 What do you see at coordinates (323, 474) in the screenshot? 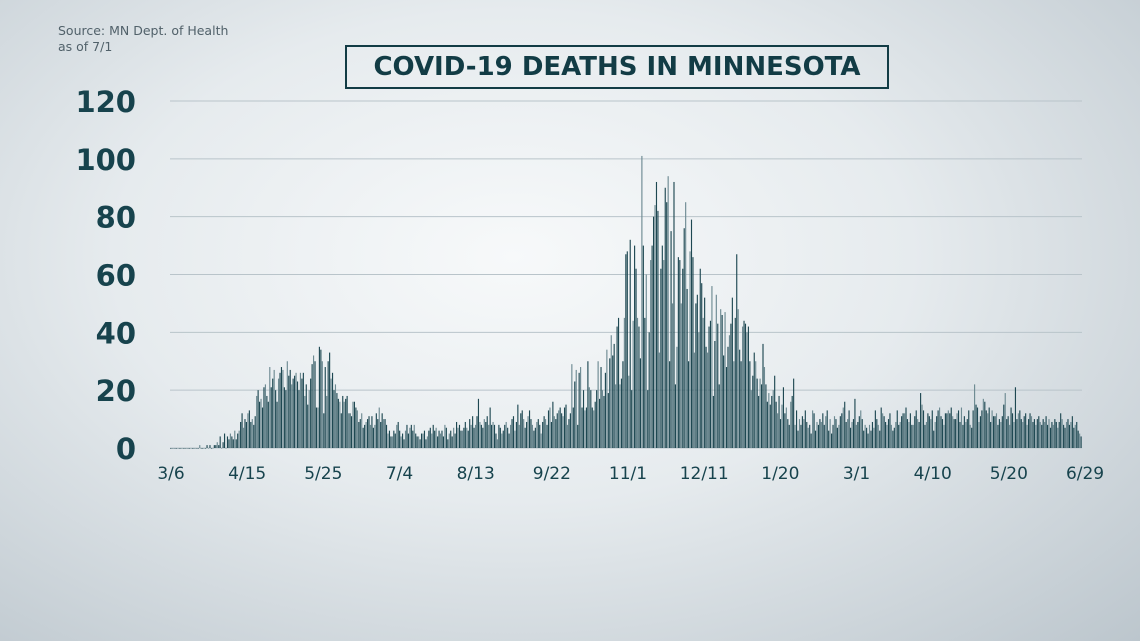
I see `x-tick-label: 5/25` at bounding box center [323, 474].